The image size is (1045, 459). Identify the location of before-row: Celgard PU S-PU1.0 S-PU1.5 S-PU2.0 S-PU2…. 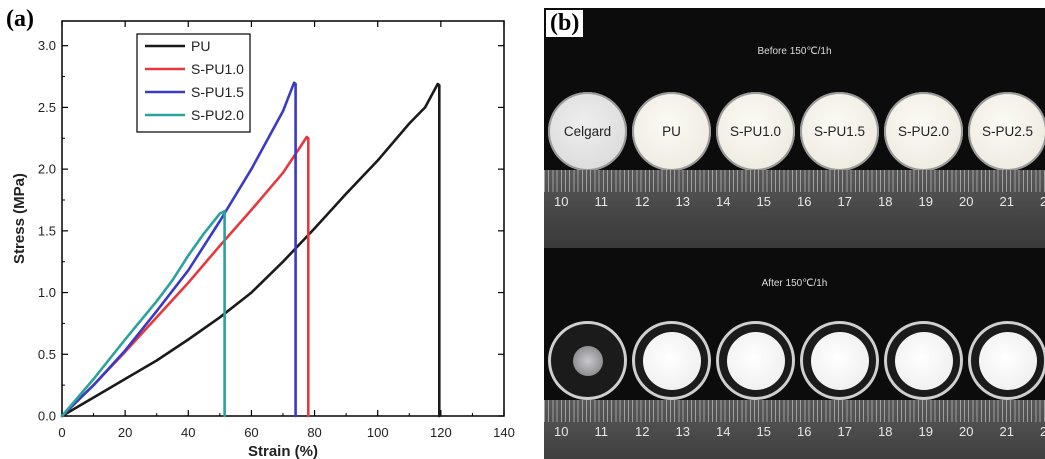
(796, 131).